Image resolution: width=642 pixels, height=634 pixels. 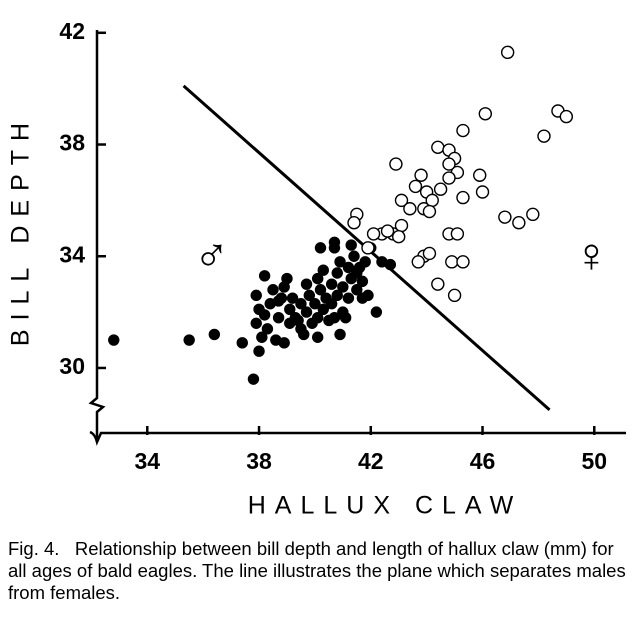 I want to click on sex-symbol: ♂, so click(x=212, y=256).